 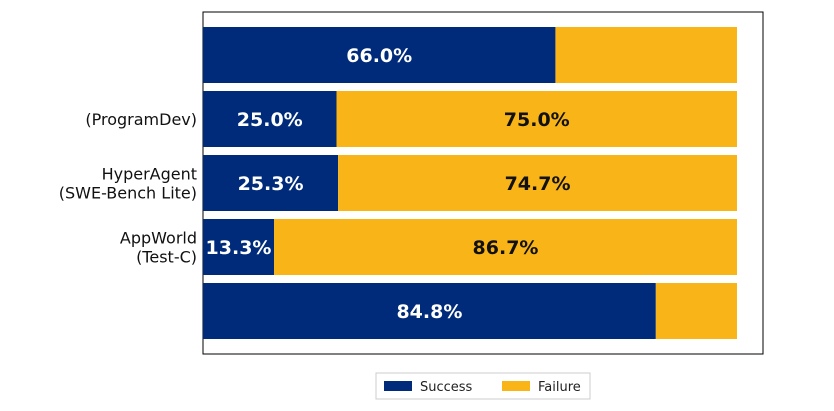 What do you see at coordinates (398, 386) in the screenshot?
I see `legend-swatch-success` at bounding box center [398, 386].